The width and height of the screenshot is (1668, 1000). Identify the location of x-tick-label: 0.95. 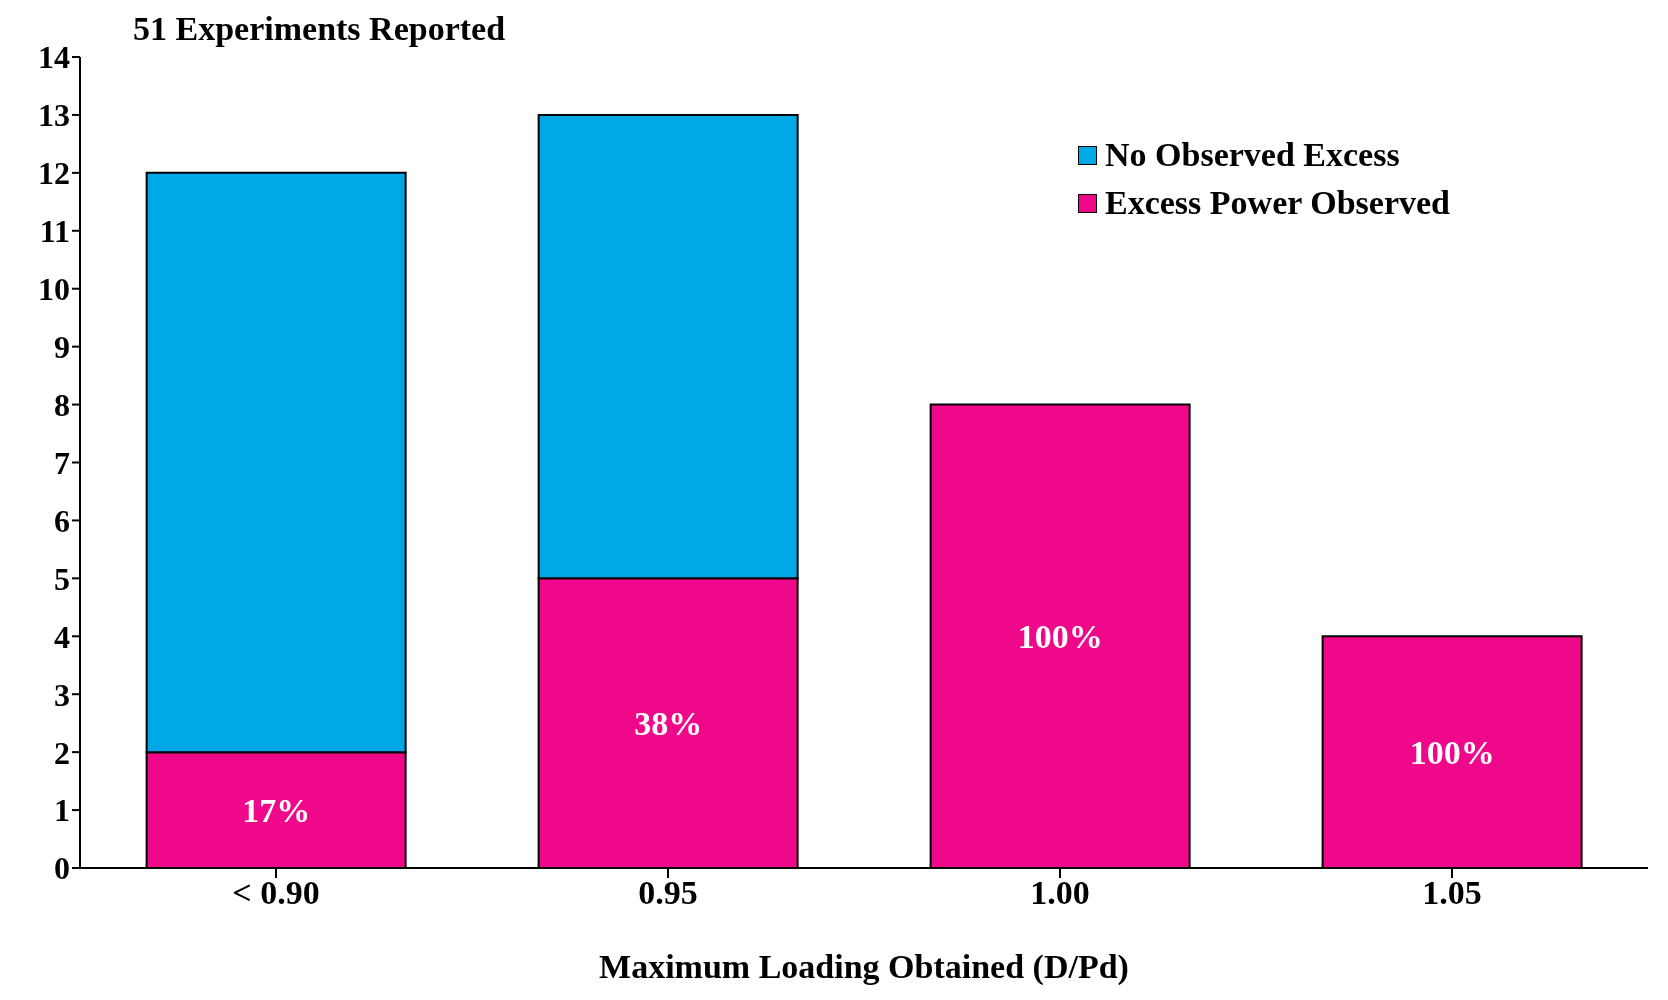
(668, 893).